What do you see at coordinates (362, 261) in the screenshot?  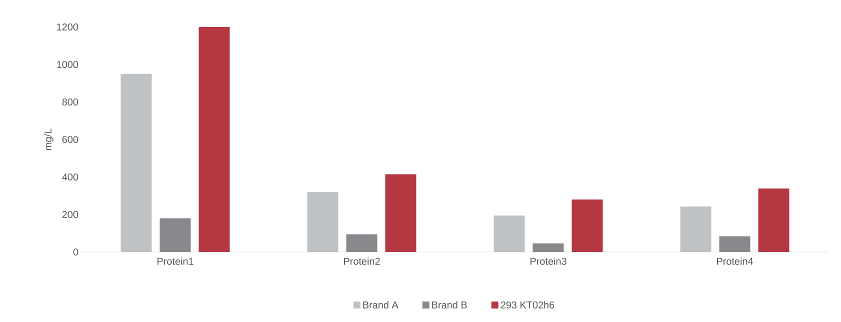 I see `x-tick-label: Protein2` at bounding box center [362, 261].